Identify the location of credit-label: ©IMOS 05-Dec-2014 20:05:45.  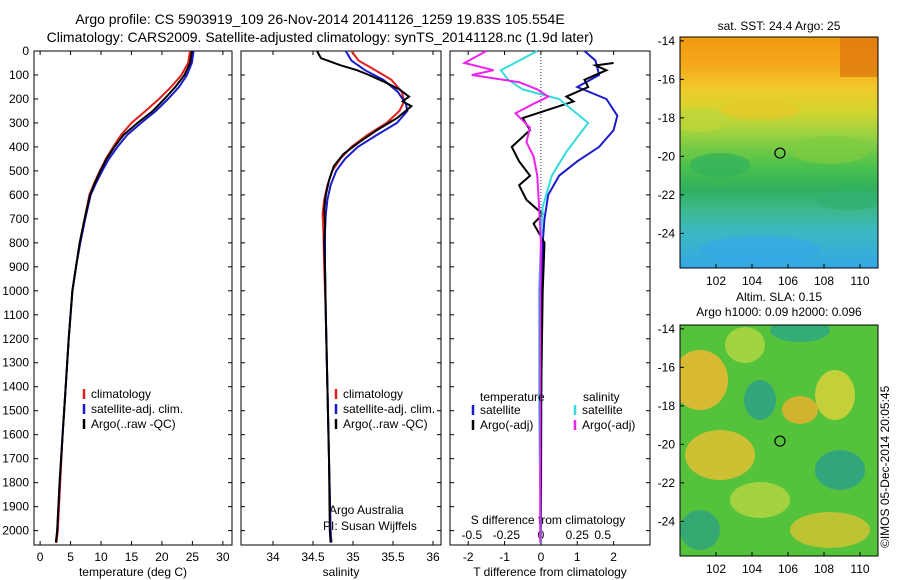
(885, 466).